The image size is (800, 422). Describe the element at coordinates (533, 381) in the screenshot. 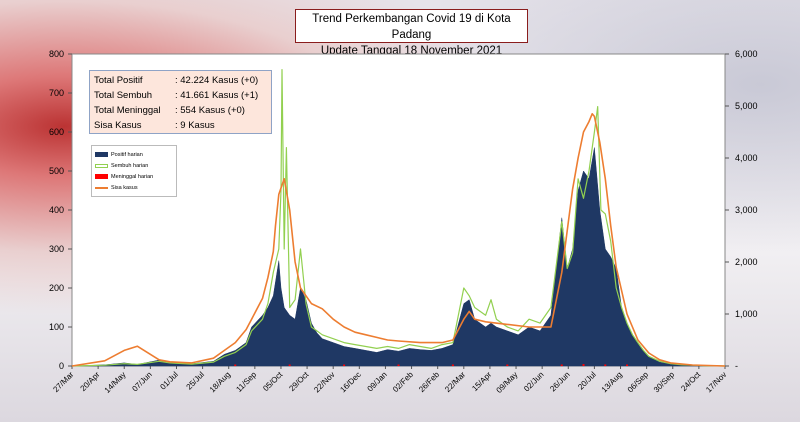

I see `x-tick-label: 02/Jun` at that location.